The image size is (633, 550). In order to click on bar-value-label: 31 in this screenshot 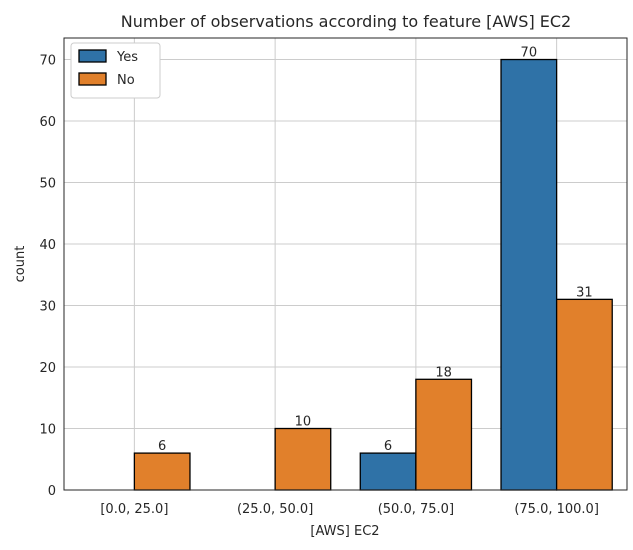, I will do `click(584, 292)`.